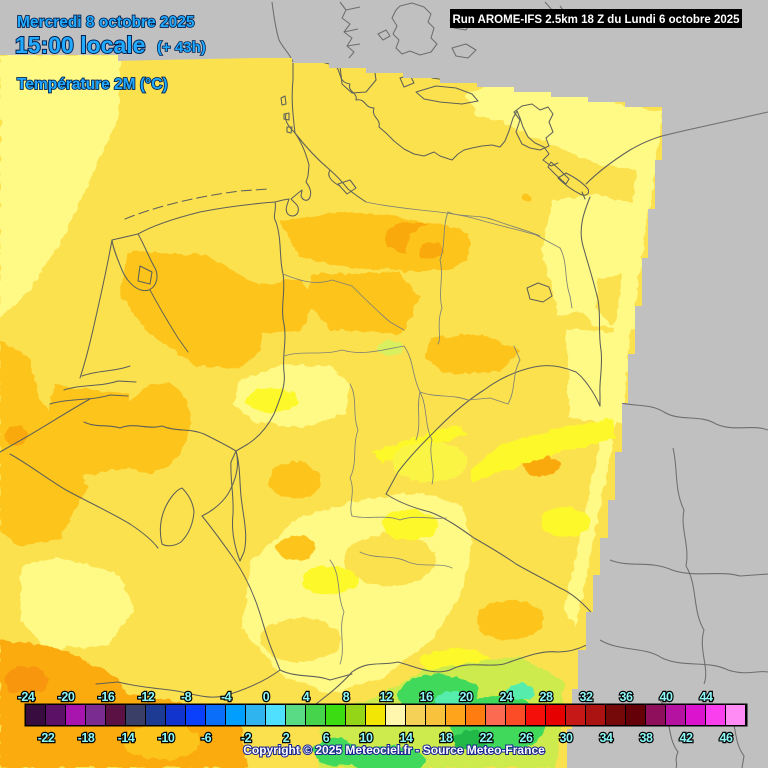 This screenshot has width=768, height=768. Describe the element at coordinates (366, 738) in the screenshot. I see `svg-text: 10` at that location.